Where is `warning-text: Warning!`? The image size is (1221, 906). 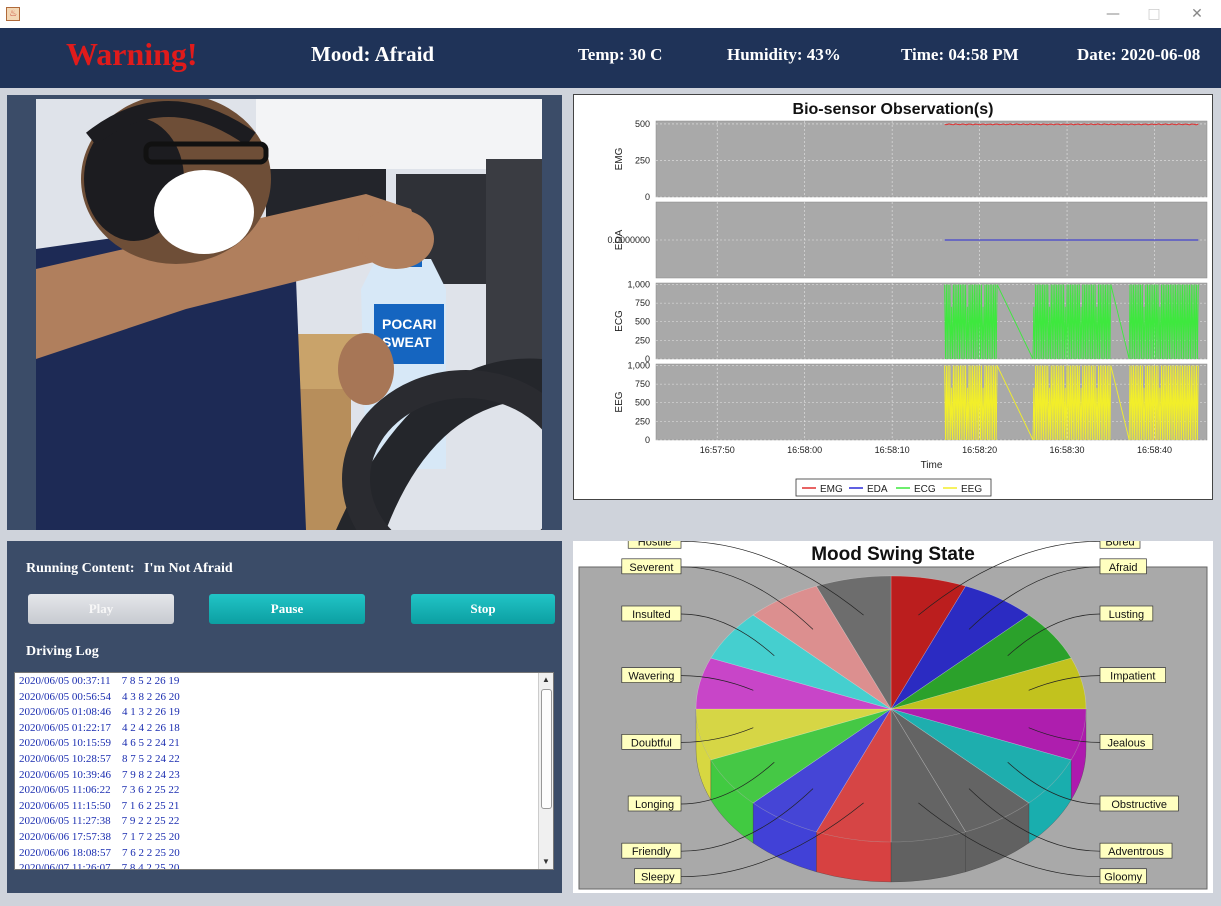
warning-text: Warning! is located at coordinates (132, 54).